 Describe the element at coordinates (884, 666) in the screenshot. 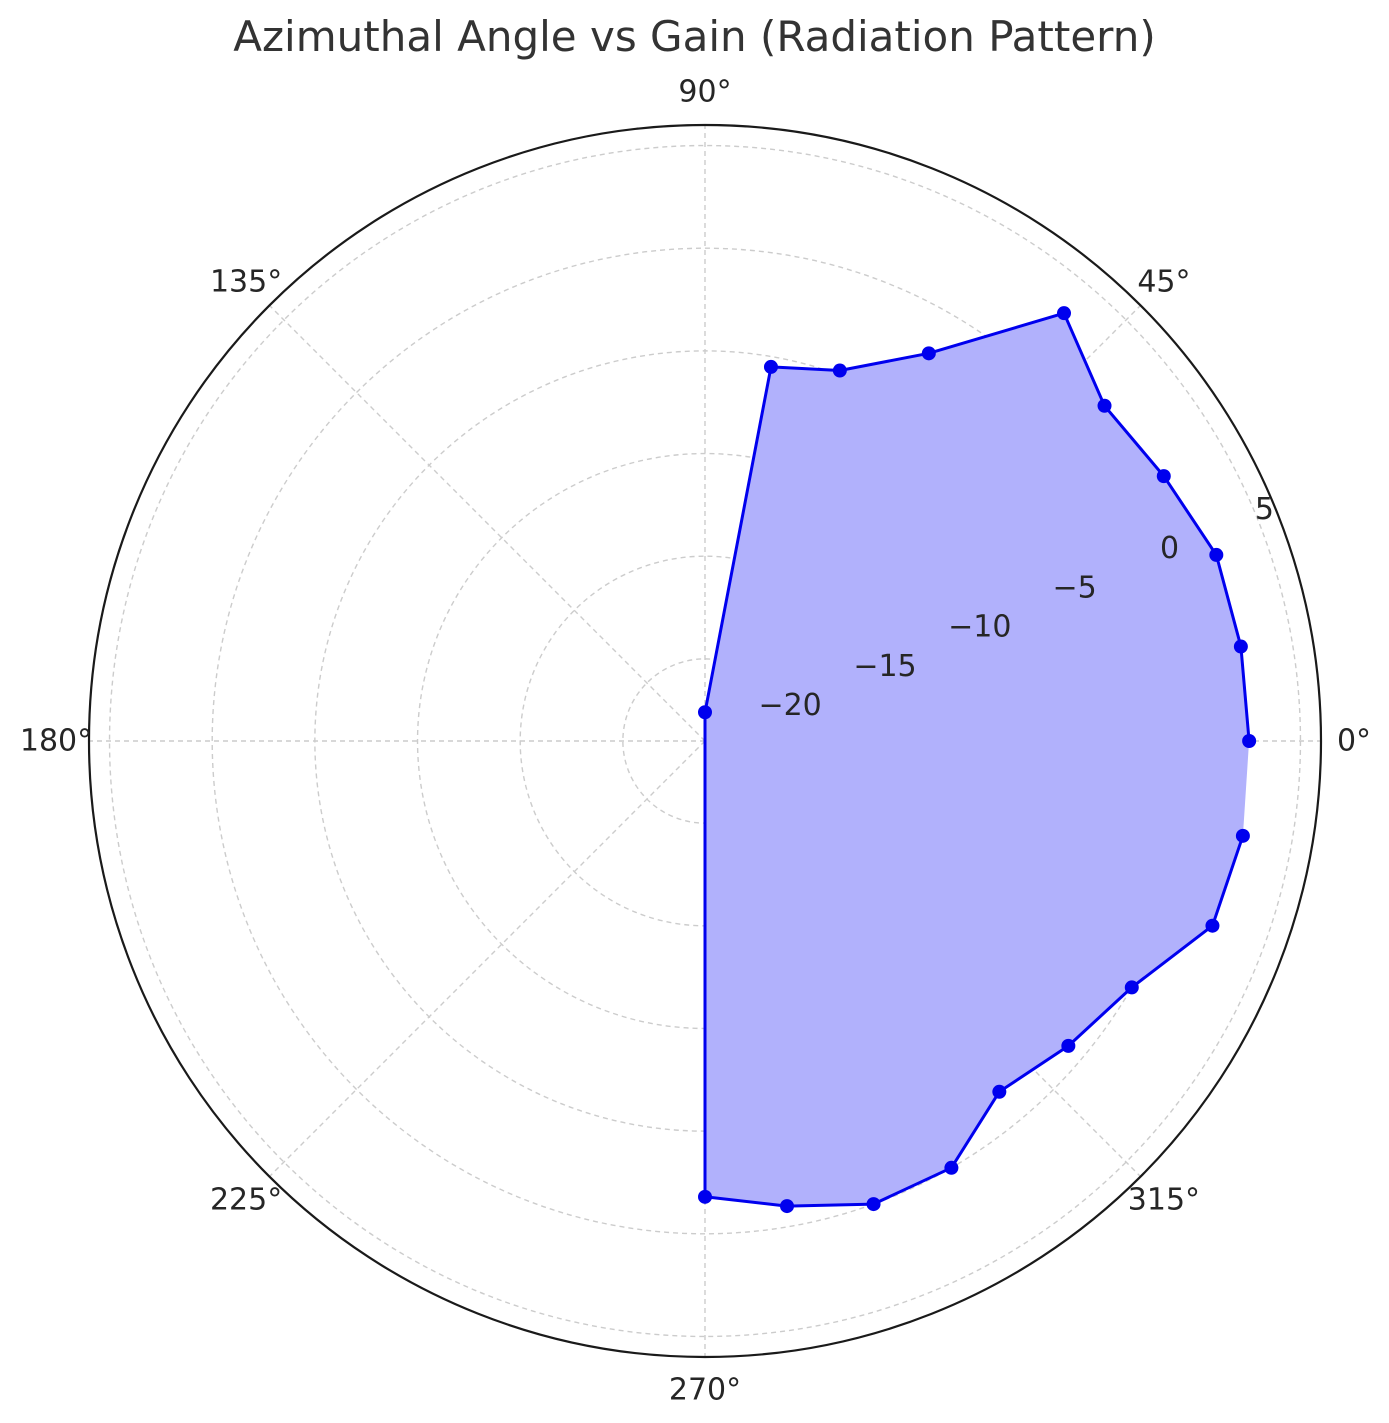

I see `radial-tick-label: −15` at that location.